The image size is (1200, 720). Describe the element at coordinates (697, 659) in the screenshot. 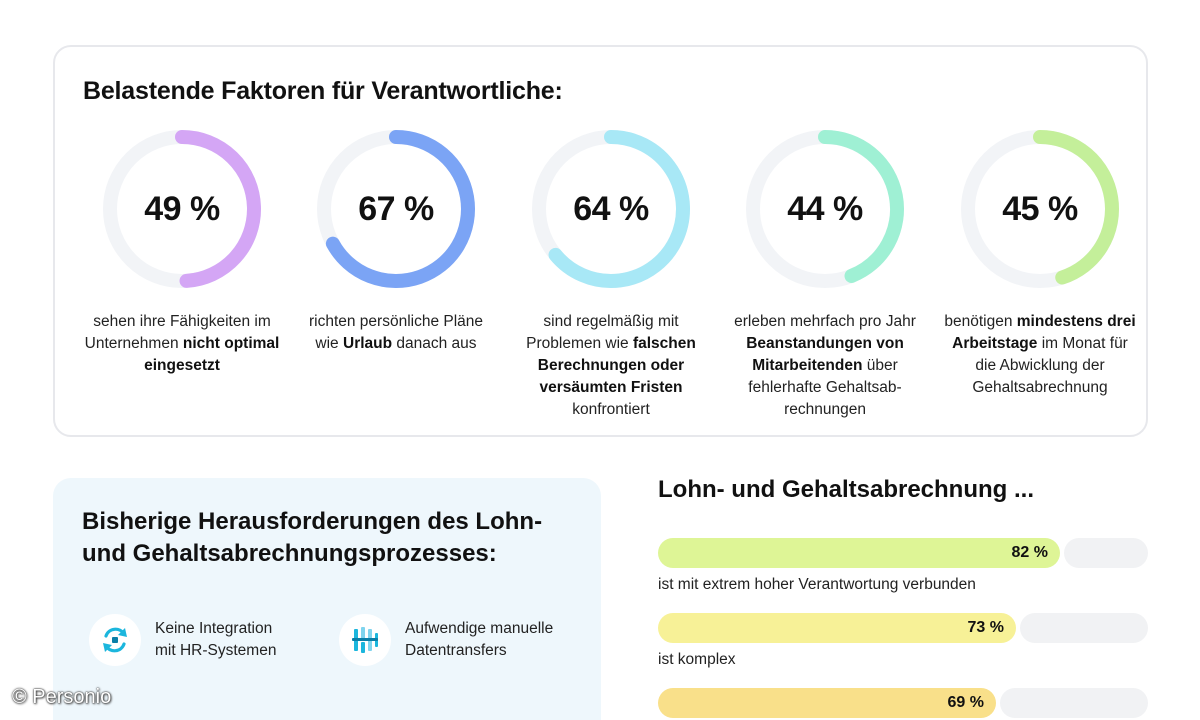

I see `bar-category-label: ist komplex` at that location.